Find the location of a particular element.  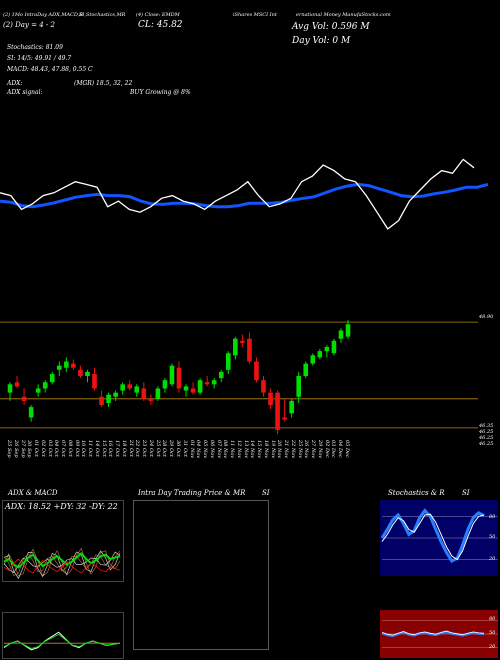

price-tick-low-1: 46.35 is located at coordinates (486, 426).